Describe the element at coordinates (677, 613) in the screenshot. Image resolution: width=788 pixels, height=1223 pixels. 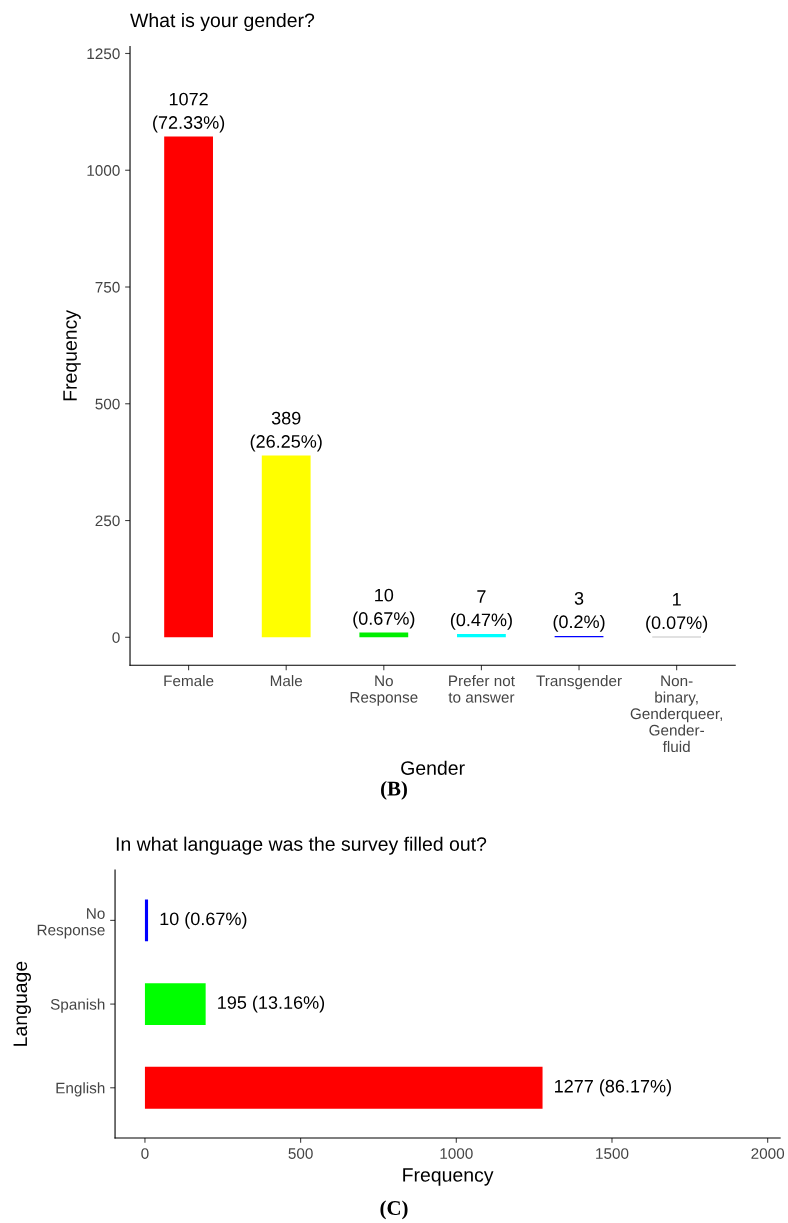
I see `data-label: 1 (0.07%)` at that location.